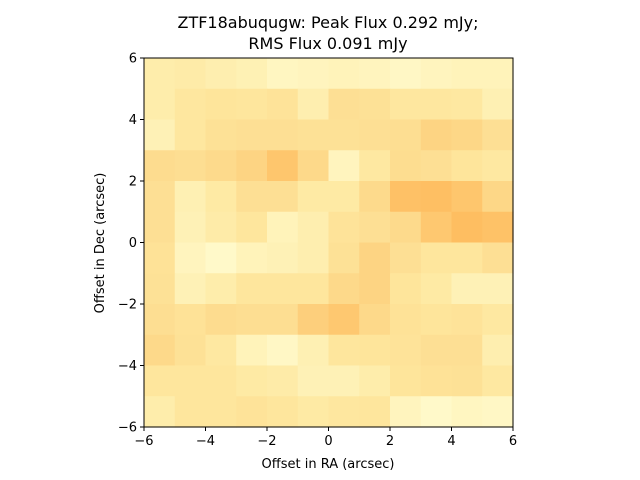 This screenshot has width=640, height=480. I want to click on y-tick-label: 0, so click(133, 243).